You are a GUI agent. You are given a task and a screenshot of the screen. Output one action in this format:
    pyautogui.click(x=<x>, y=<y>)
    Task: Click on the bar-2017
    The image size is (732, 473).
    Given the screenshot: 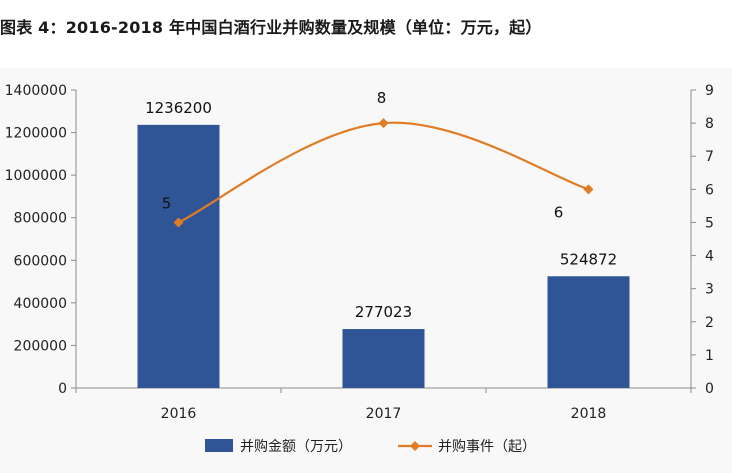 What is the action you would take?
    pyautogui.click(x=383, y=358)
    